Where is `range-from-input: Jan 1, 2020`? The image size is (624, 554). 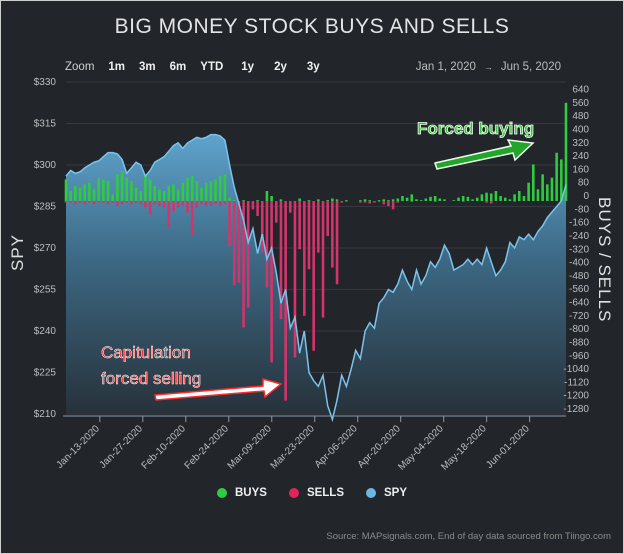
range-from-input: Jan 1, 2020 is located at coordinates (445, 67).